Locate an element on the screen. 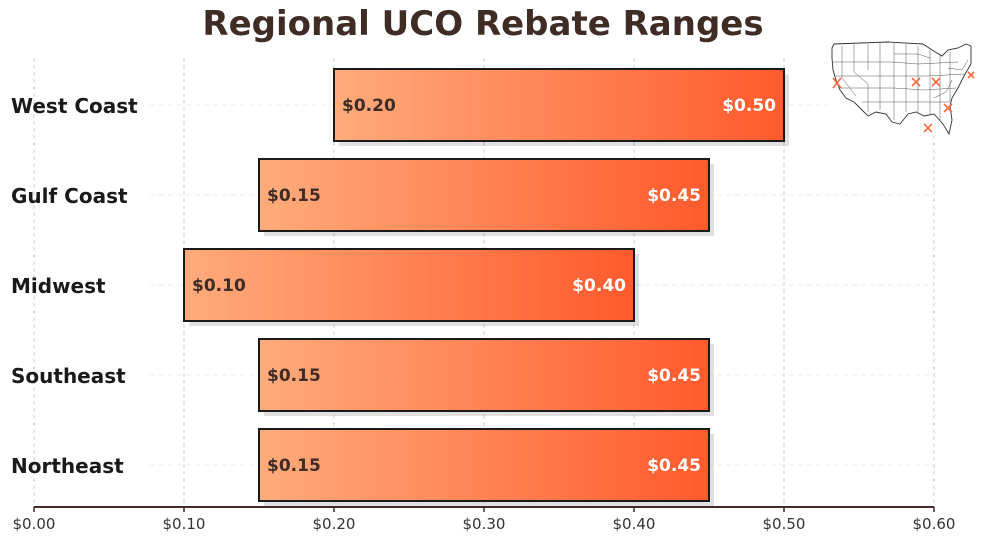  category-label: Northeast is located at coordinates (67, 466).